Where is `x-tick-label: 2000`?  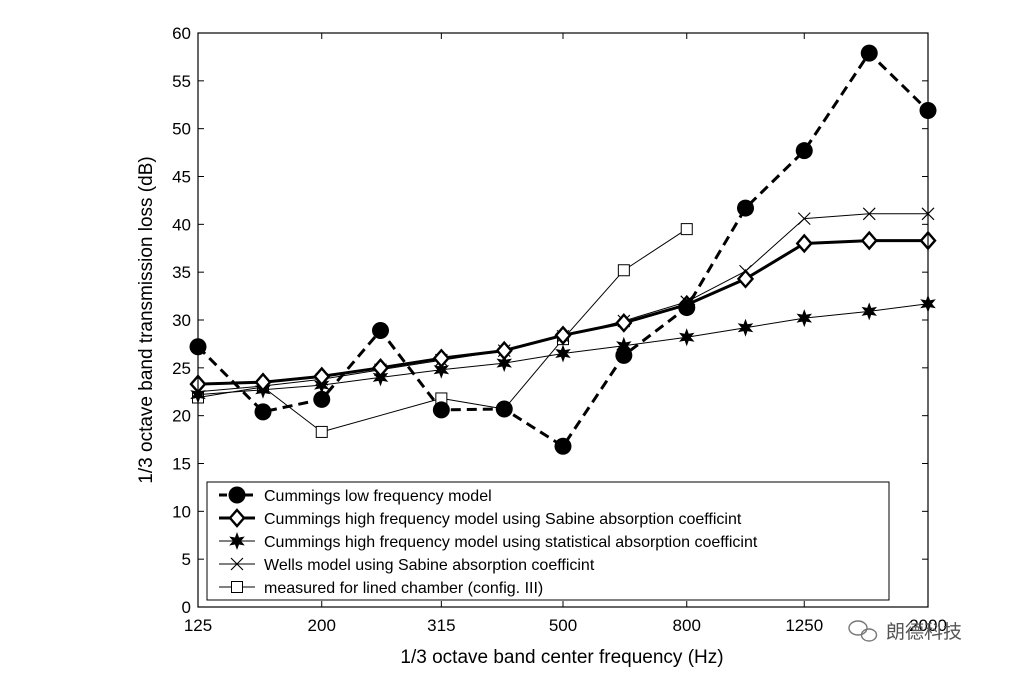 x-tick-label: 2000 is located at coordinates (928, 625).